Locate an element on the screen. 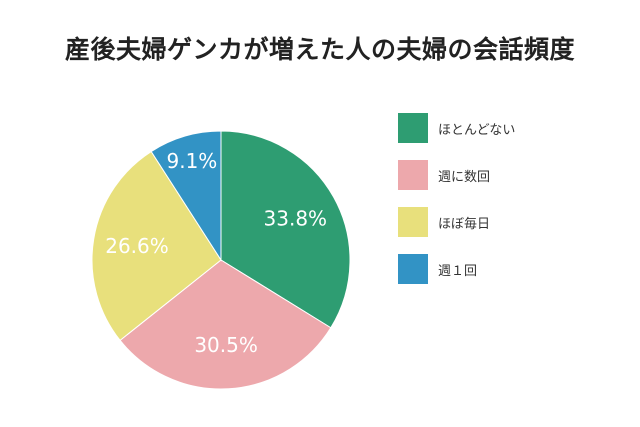 The height and width of the screenshot is (427, 640). chart-title: 産後夫婦ゲンカが増えた人の夫婦の会話頻度 is located at coordinates (319, 49).